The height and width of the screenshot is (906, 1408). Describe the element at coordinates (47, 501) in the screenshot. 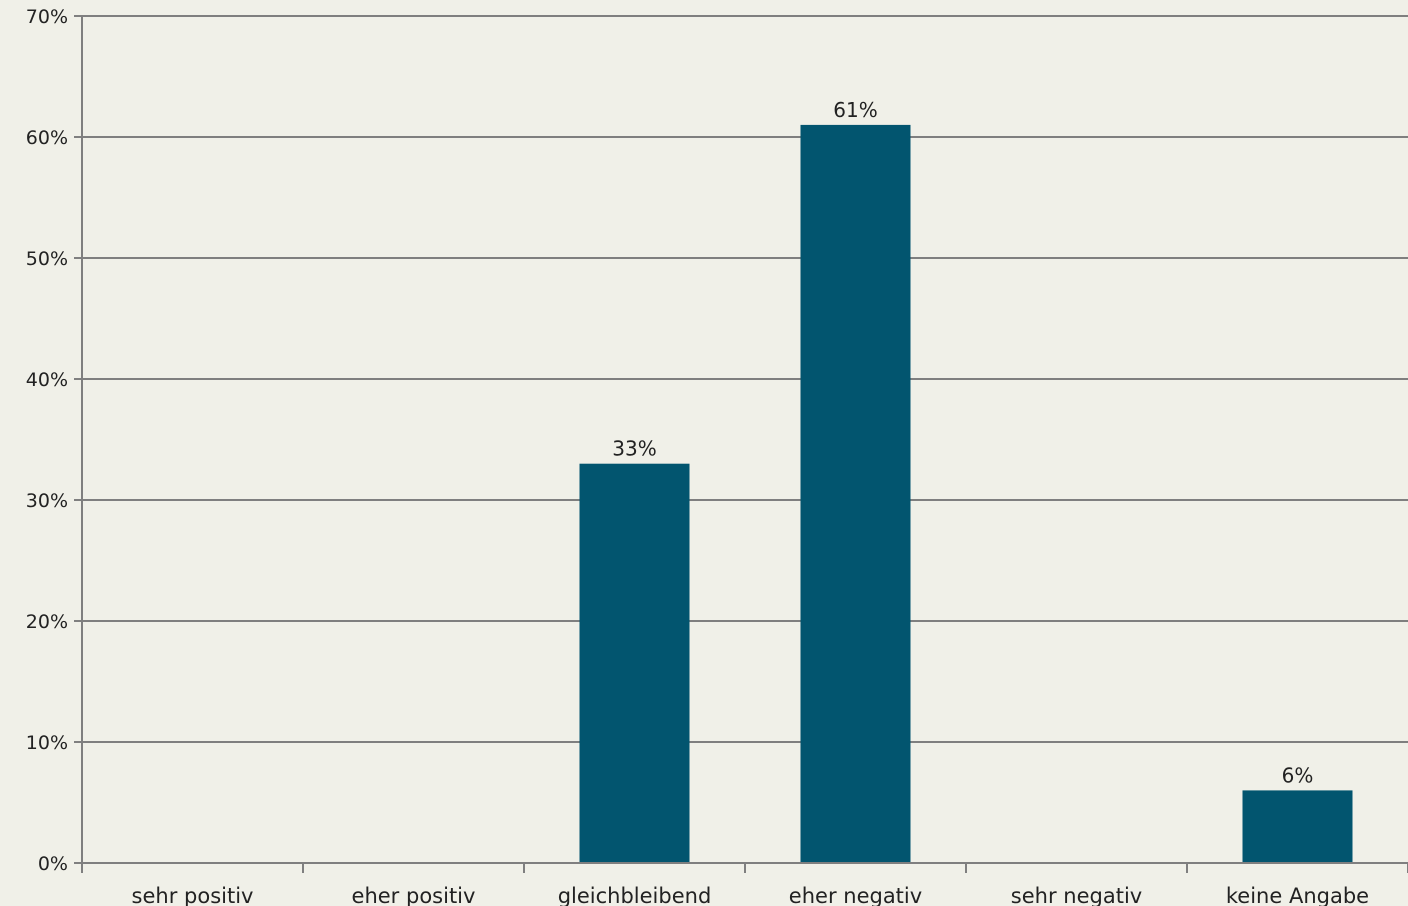

I see `y-tick-label: 30%` at that location.